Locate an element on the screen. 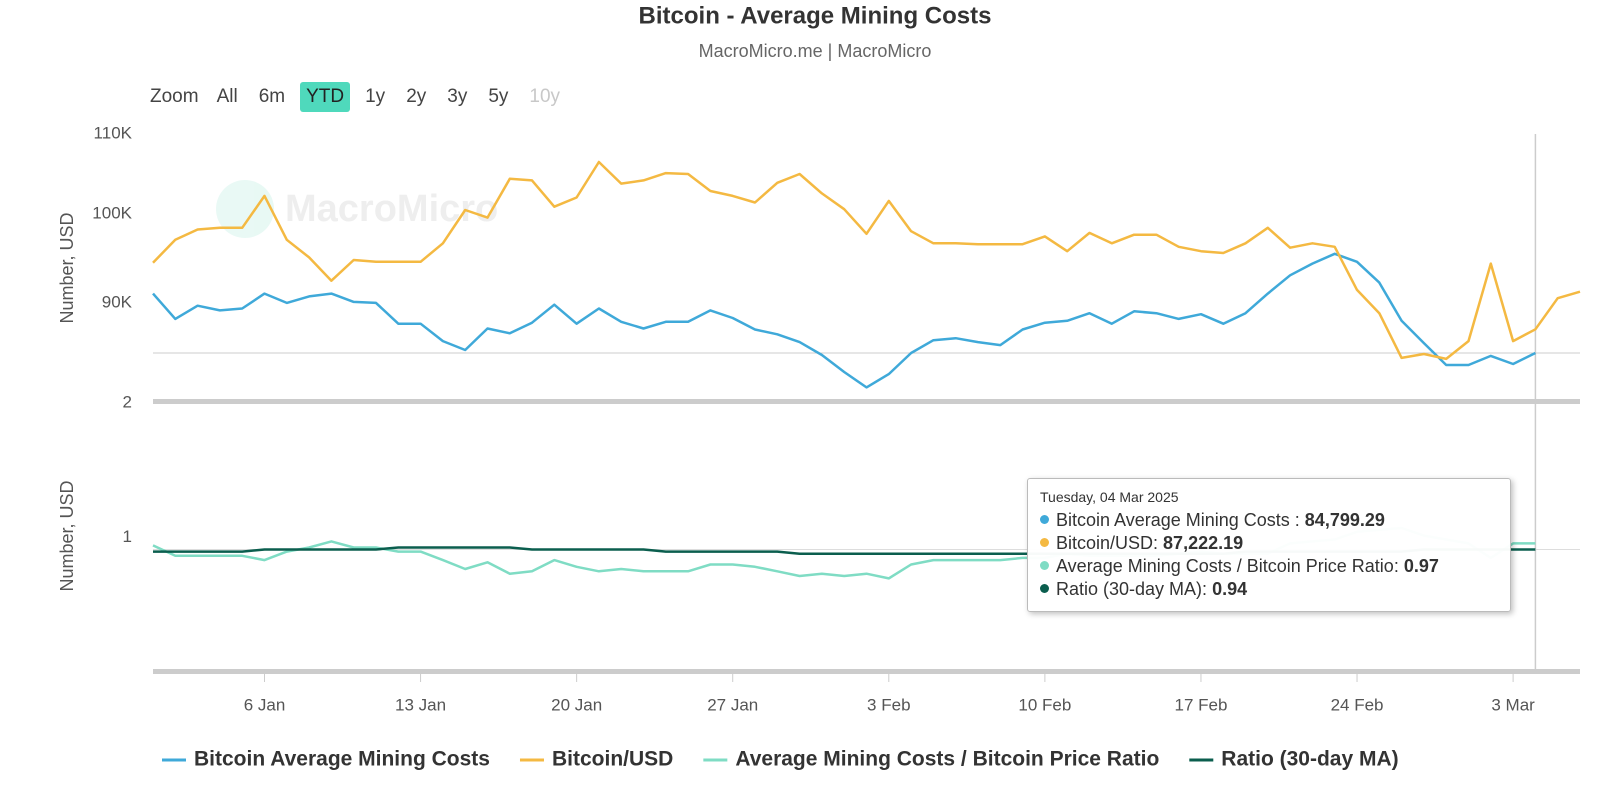  x-tick-label: 6 Jan is located at coordinates (265, 704).